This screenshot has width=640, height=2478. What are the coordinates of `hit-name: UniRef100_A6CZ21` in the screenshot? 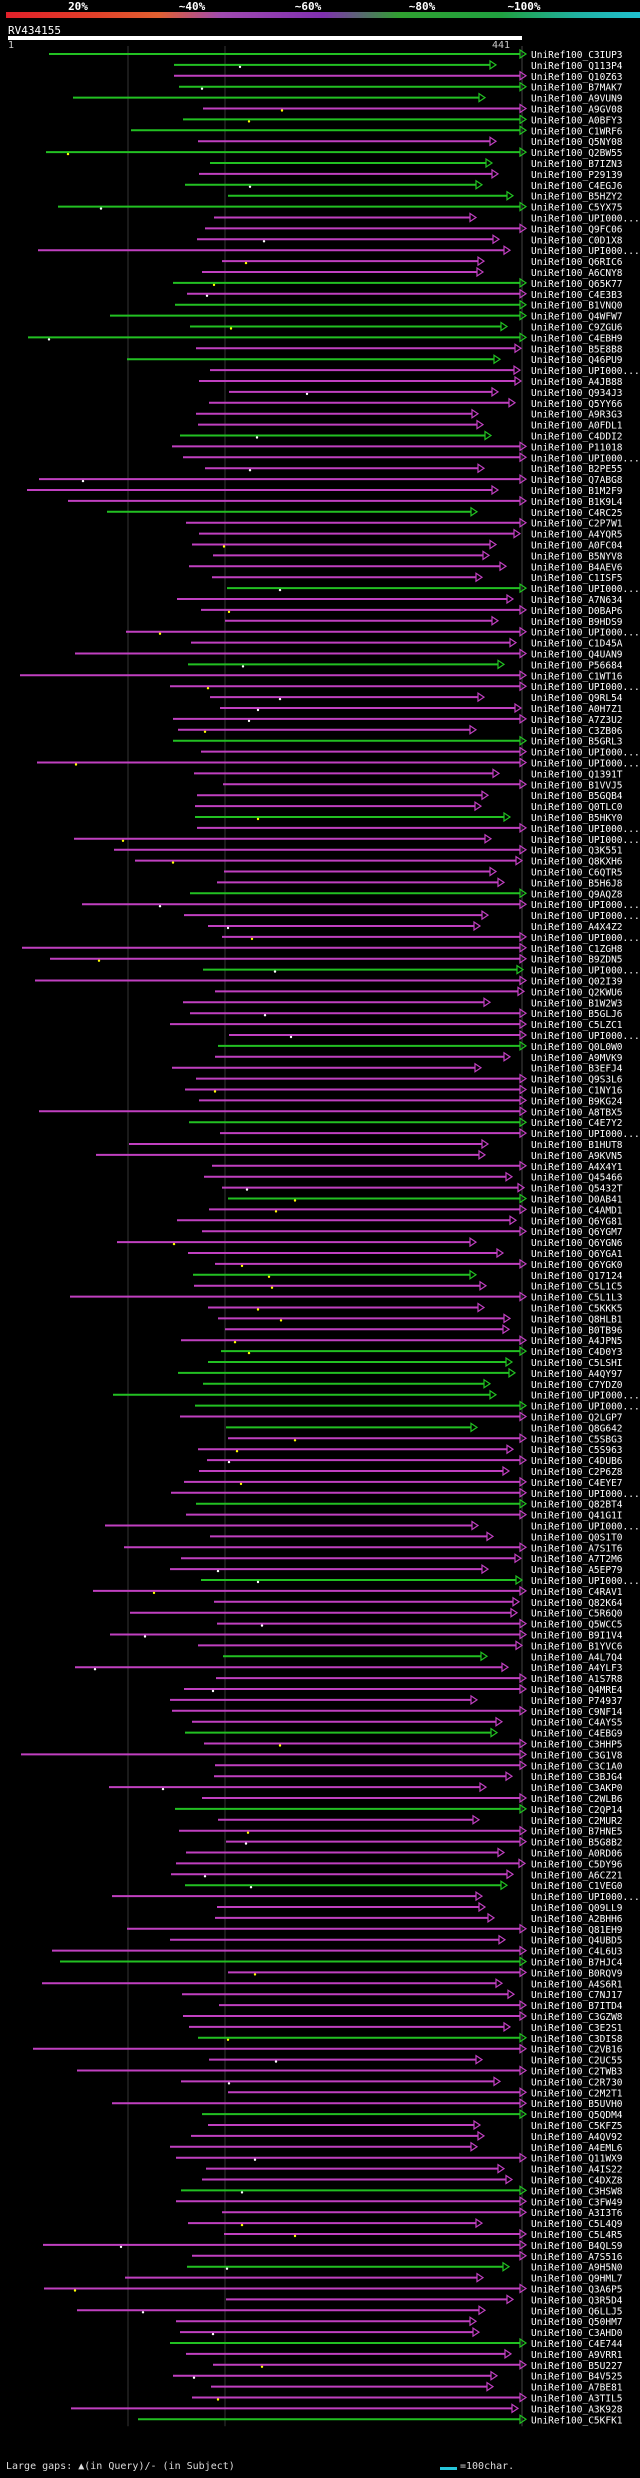 It's located at (577, 1875).